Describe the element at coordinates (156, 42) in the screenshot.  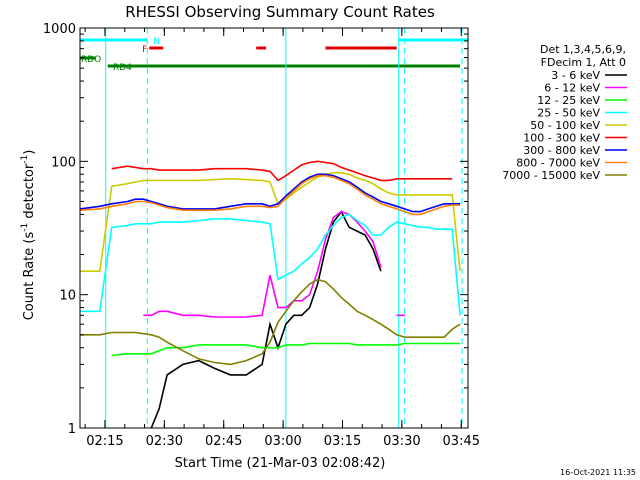
I see `status-label-n: N` at that location.